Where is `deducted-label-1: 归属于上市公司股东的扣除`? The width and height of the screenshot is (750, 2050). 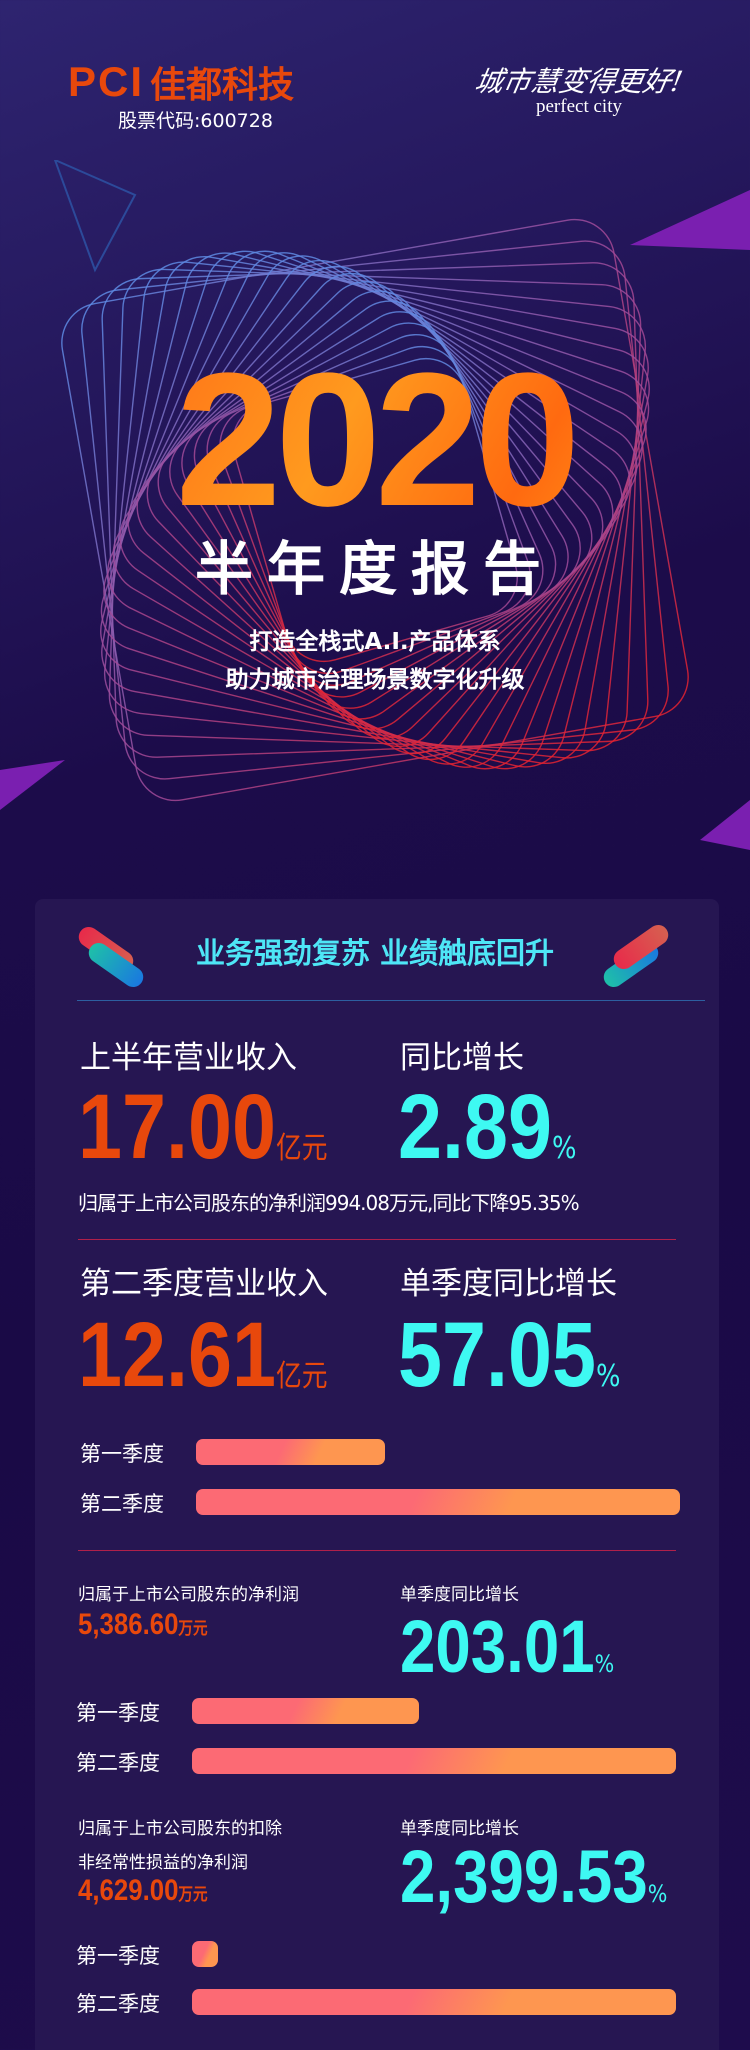
deducted-label-1: 归属于上市公司股东的扣除 is located at coordinates (180, 1829).